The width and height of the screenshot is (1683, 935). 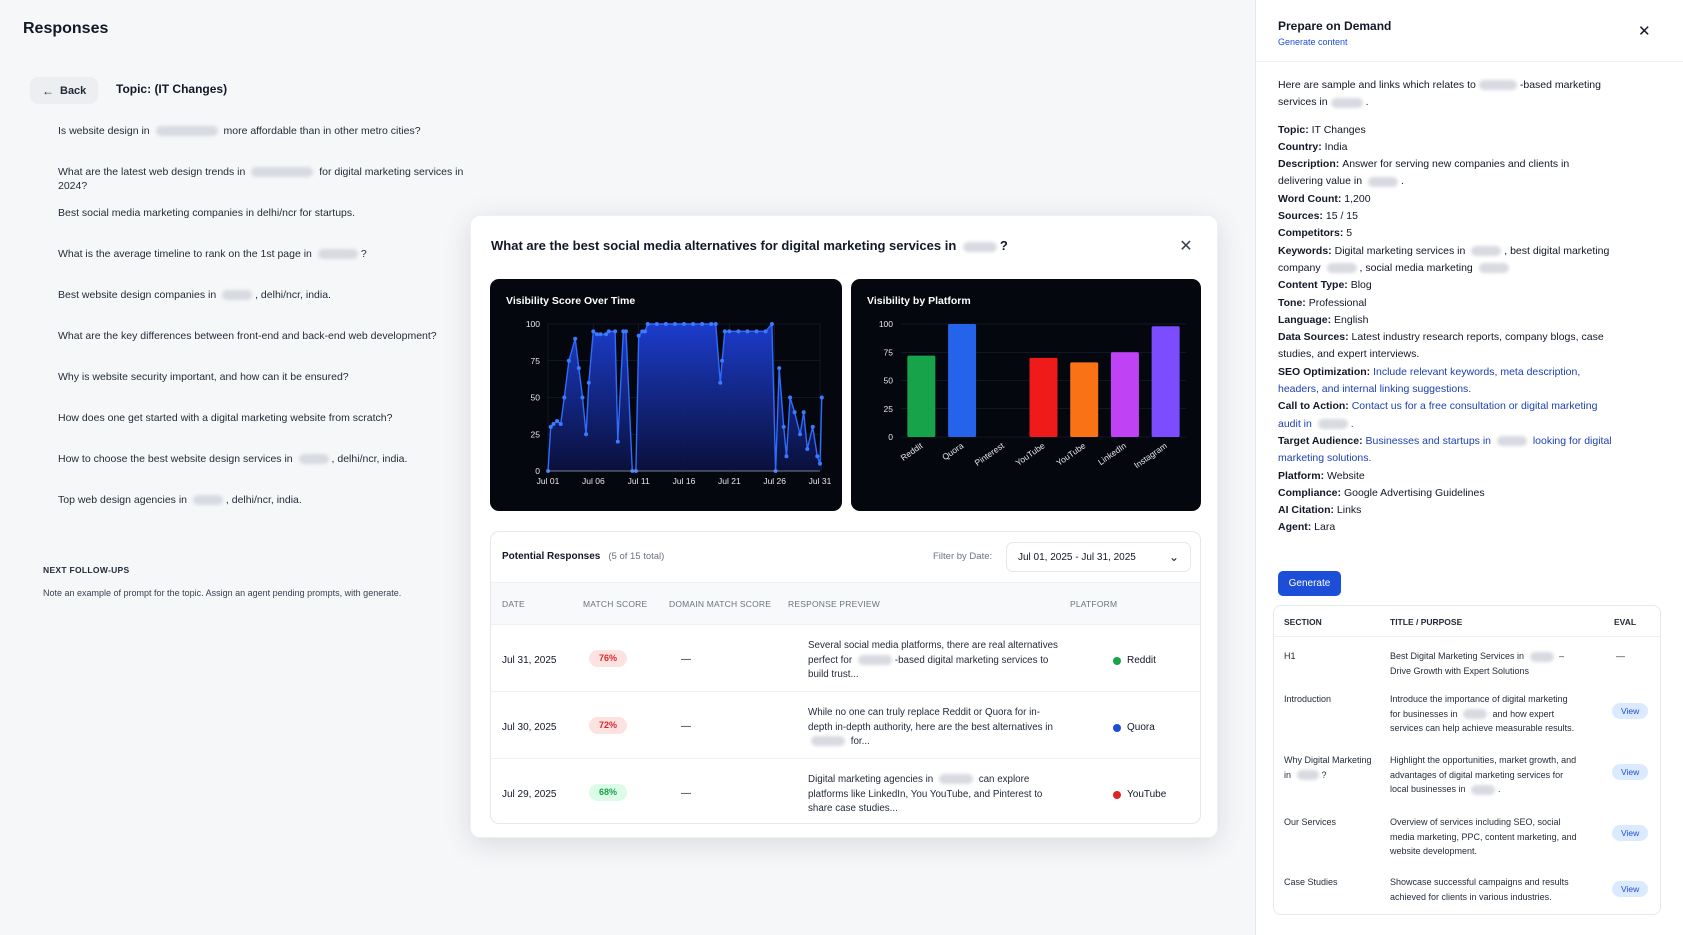 What do you see at coordinates (1445, 527) in the screenshot?
I see `content-field: Agent: Lara` at bounding box center [1445, 527].